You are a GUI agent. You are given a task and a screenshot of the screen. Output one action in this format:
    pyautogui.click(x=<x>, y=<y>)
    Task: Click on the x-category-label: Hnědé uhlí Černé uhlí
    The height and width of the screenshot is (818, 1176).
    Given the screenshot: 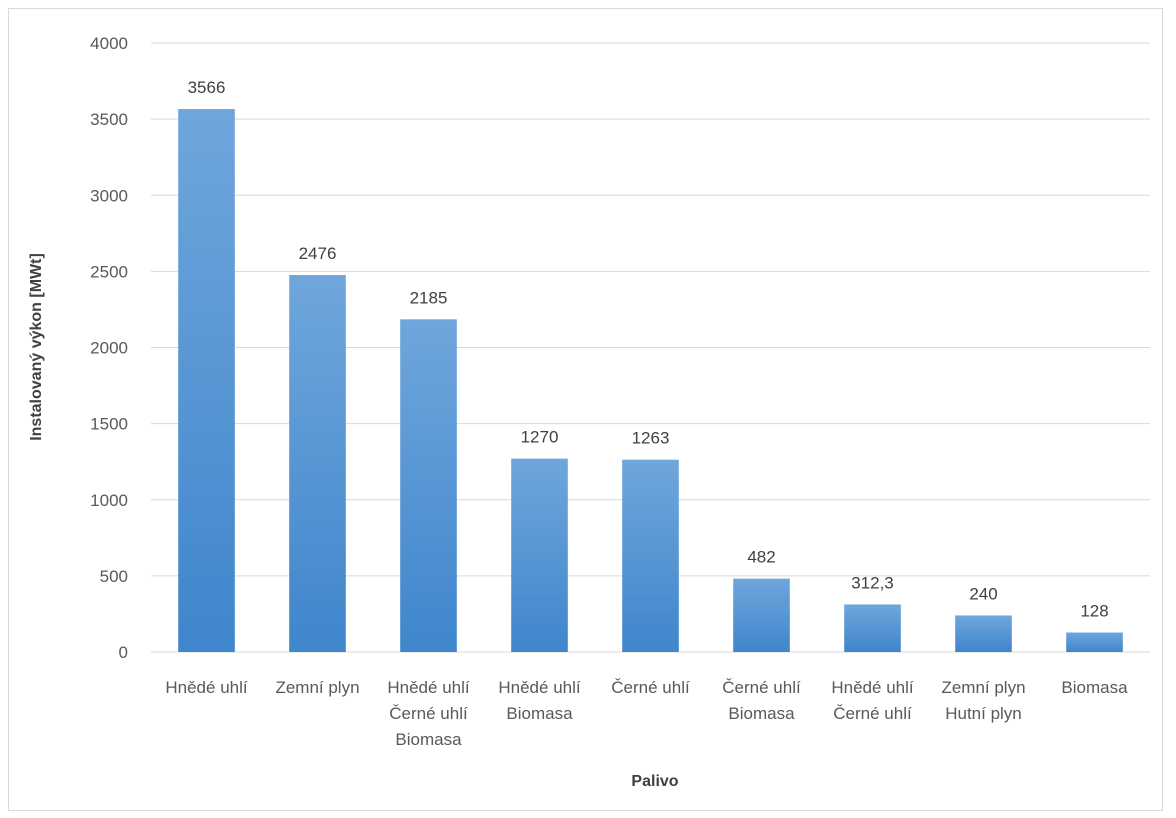 What is the action you would take?
    pyautogui.click(x=872, y=700)
    